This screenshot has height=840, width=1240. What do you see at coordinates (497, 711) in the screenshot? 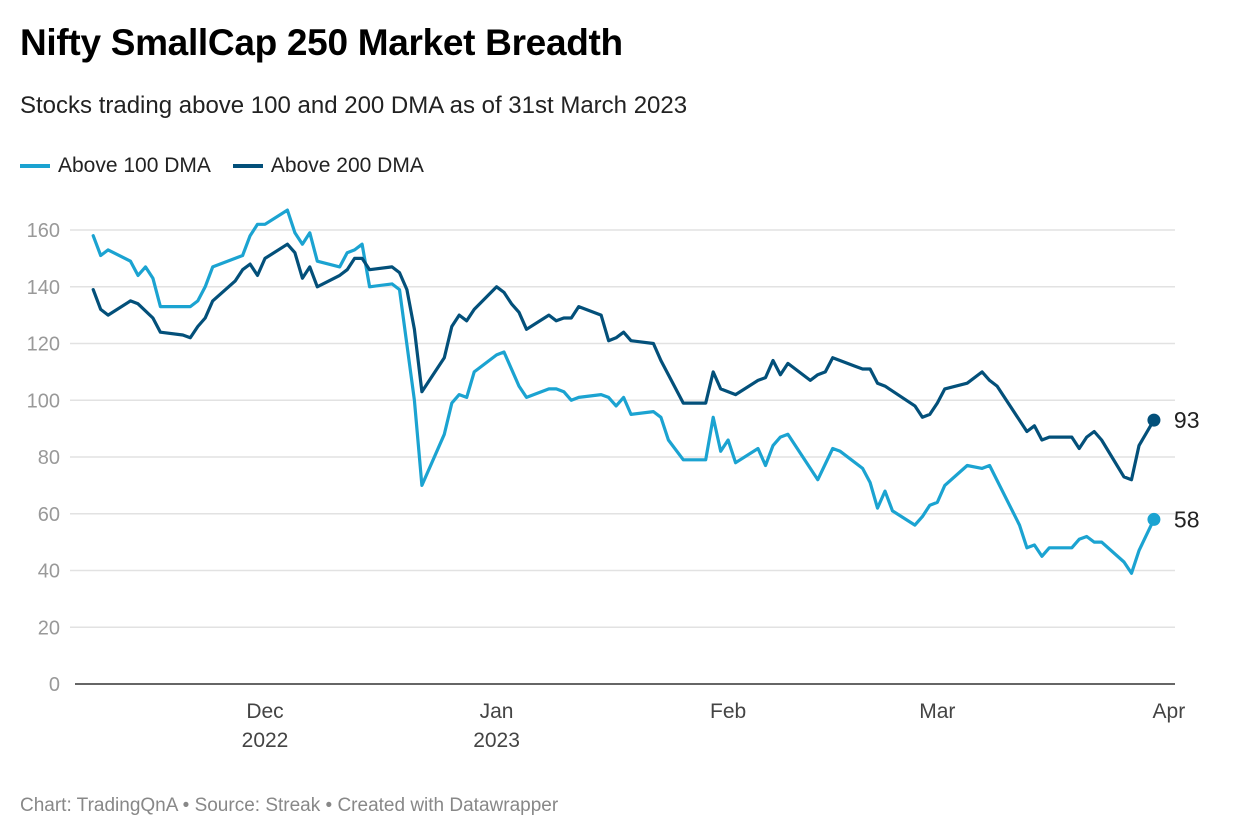
I see `x-tick-label: Jan` at bounding box center [497, 711].